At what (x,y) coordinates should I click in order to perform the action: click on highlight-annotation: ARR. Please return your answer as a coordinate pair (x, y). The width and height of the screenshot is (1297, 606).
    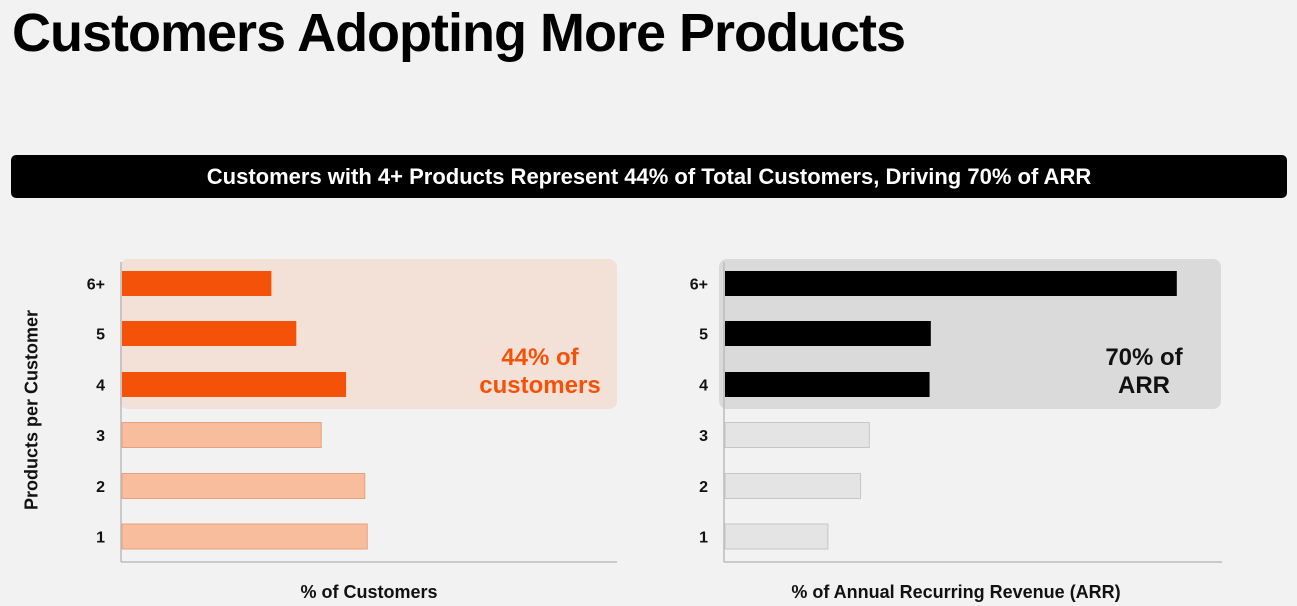
    Looking at the image, I should click on (1144, 385).